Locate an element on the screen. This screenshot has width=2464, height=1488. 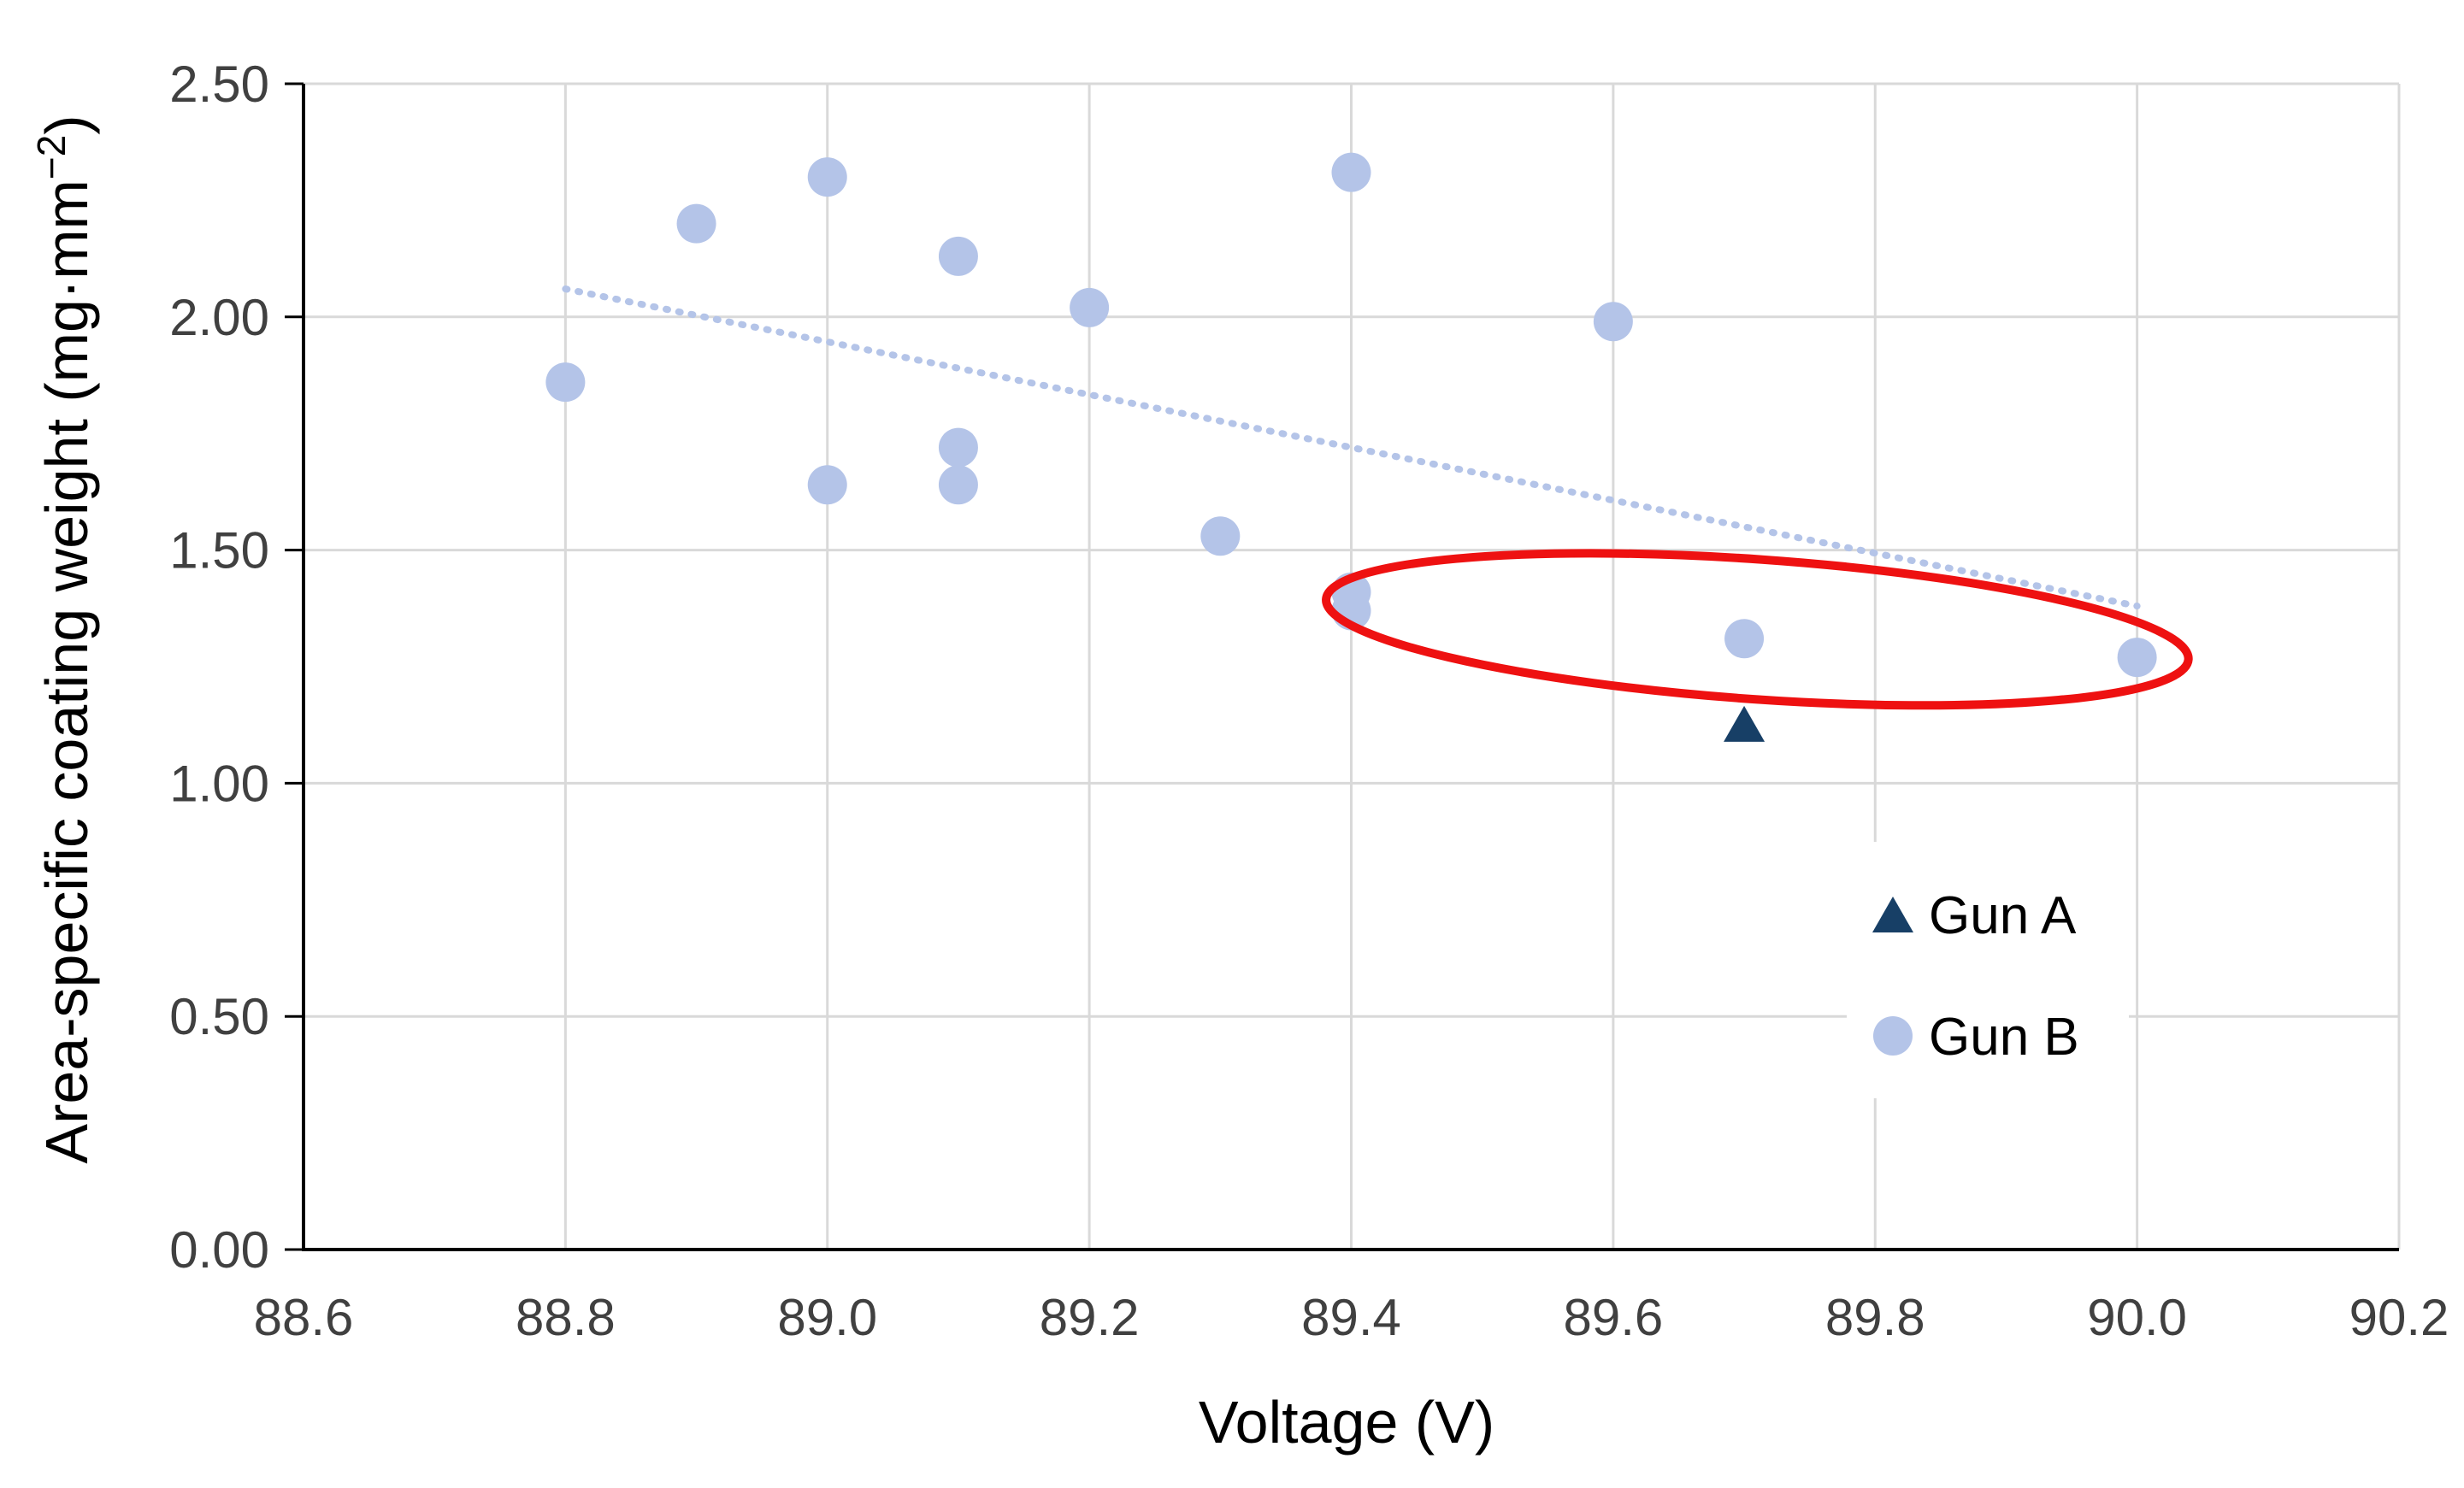
x-tick-label: 89.4 is located at coordinates (1351, 1317).